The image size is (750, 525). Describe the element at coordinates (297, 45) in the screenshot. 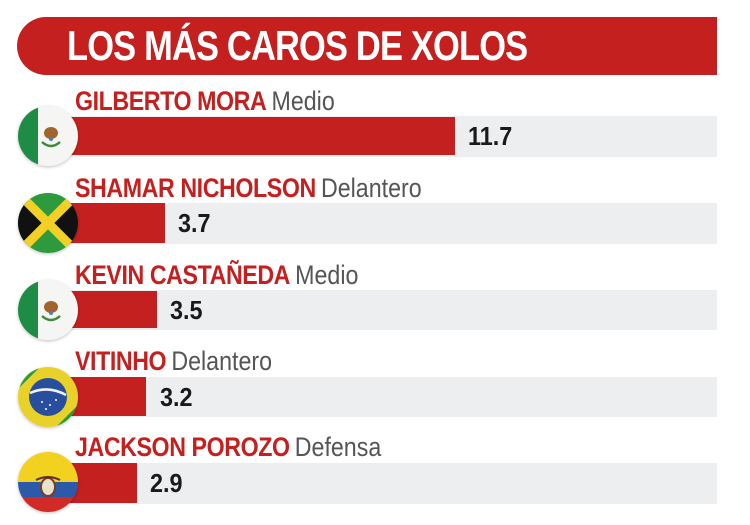

I see `chart-title: LOS MÁS CAROS DE XOLOS` at that location.